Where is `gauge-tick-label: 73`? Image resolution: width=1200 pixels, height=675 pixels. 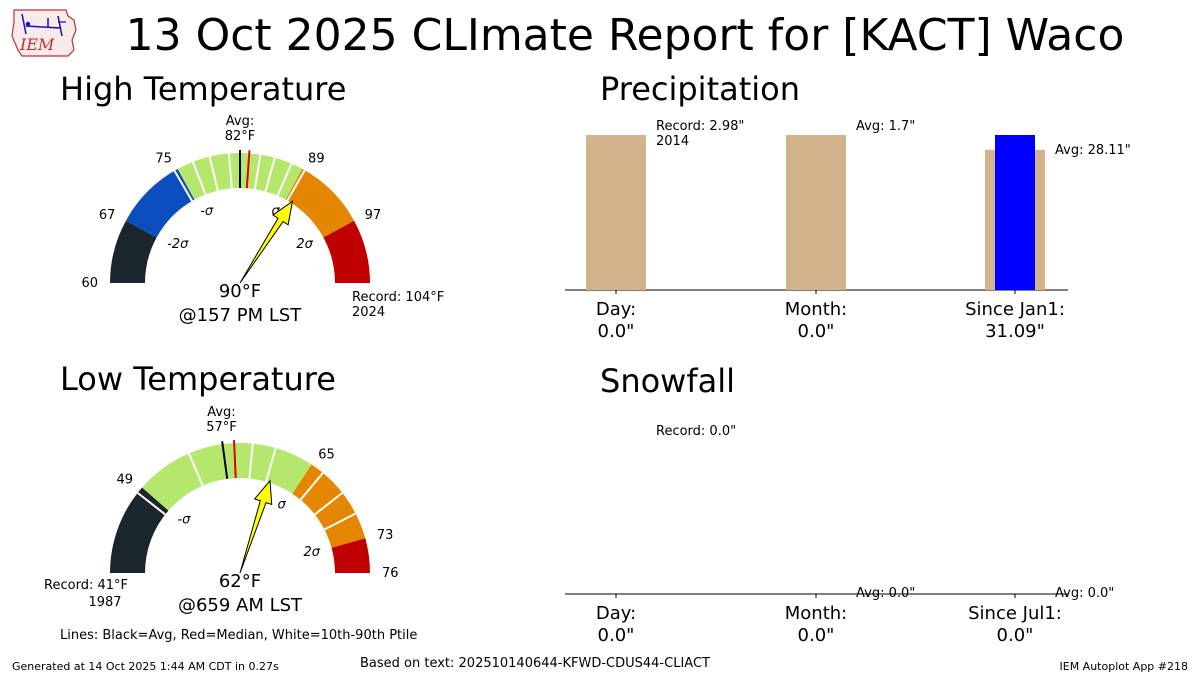 gauge-tick-label: 73 is located at coordinates (385, 535).